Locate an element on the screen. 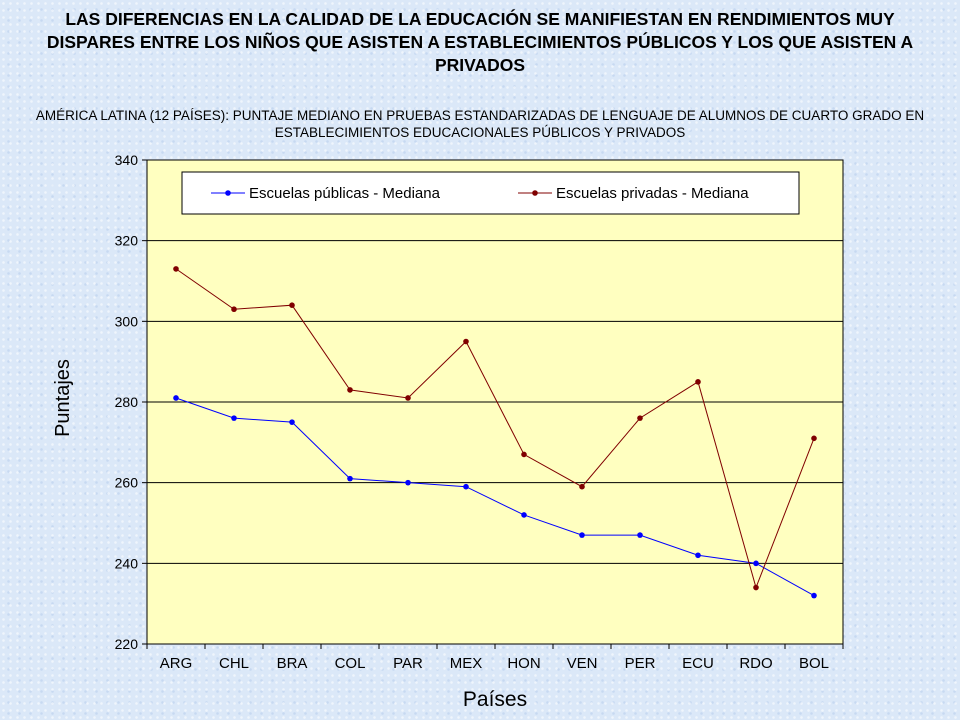 The image size is (960, 720). legend-label-privadas: Escuelas privadas - Mediana is located at coordinates (652, 193).